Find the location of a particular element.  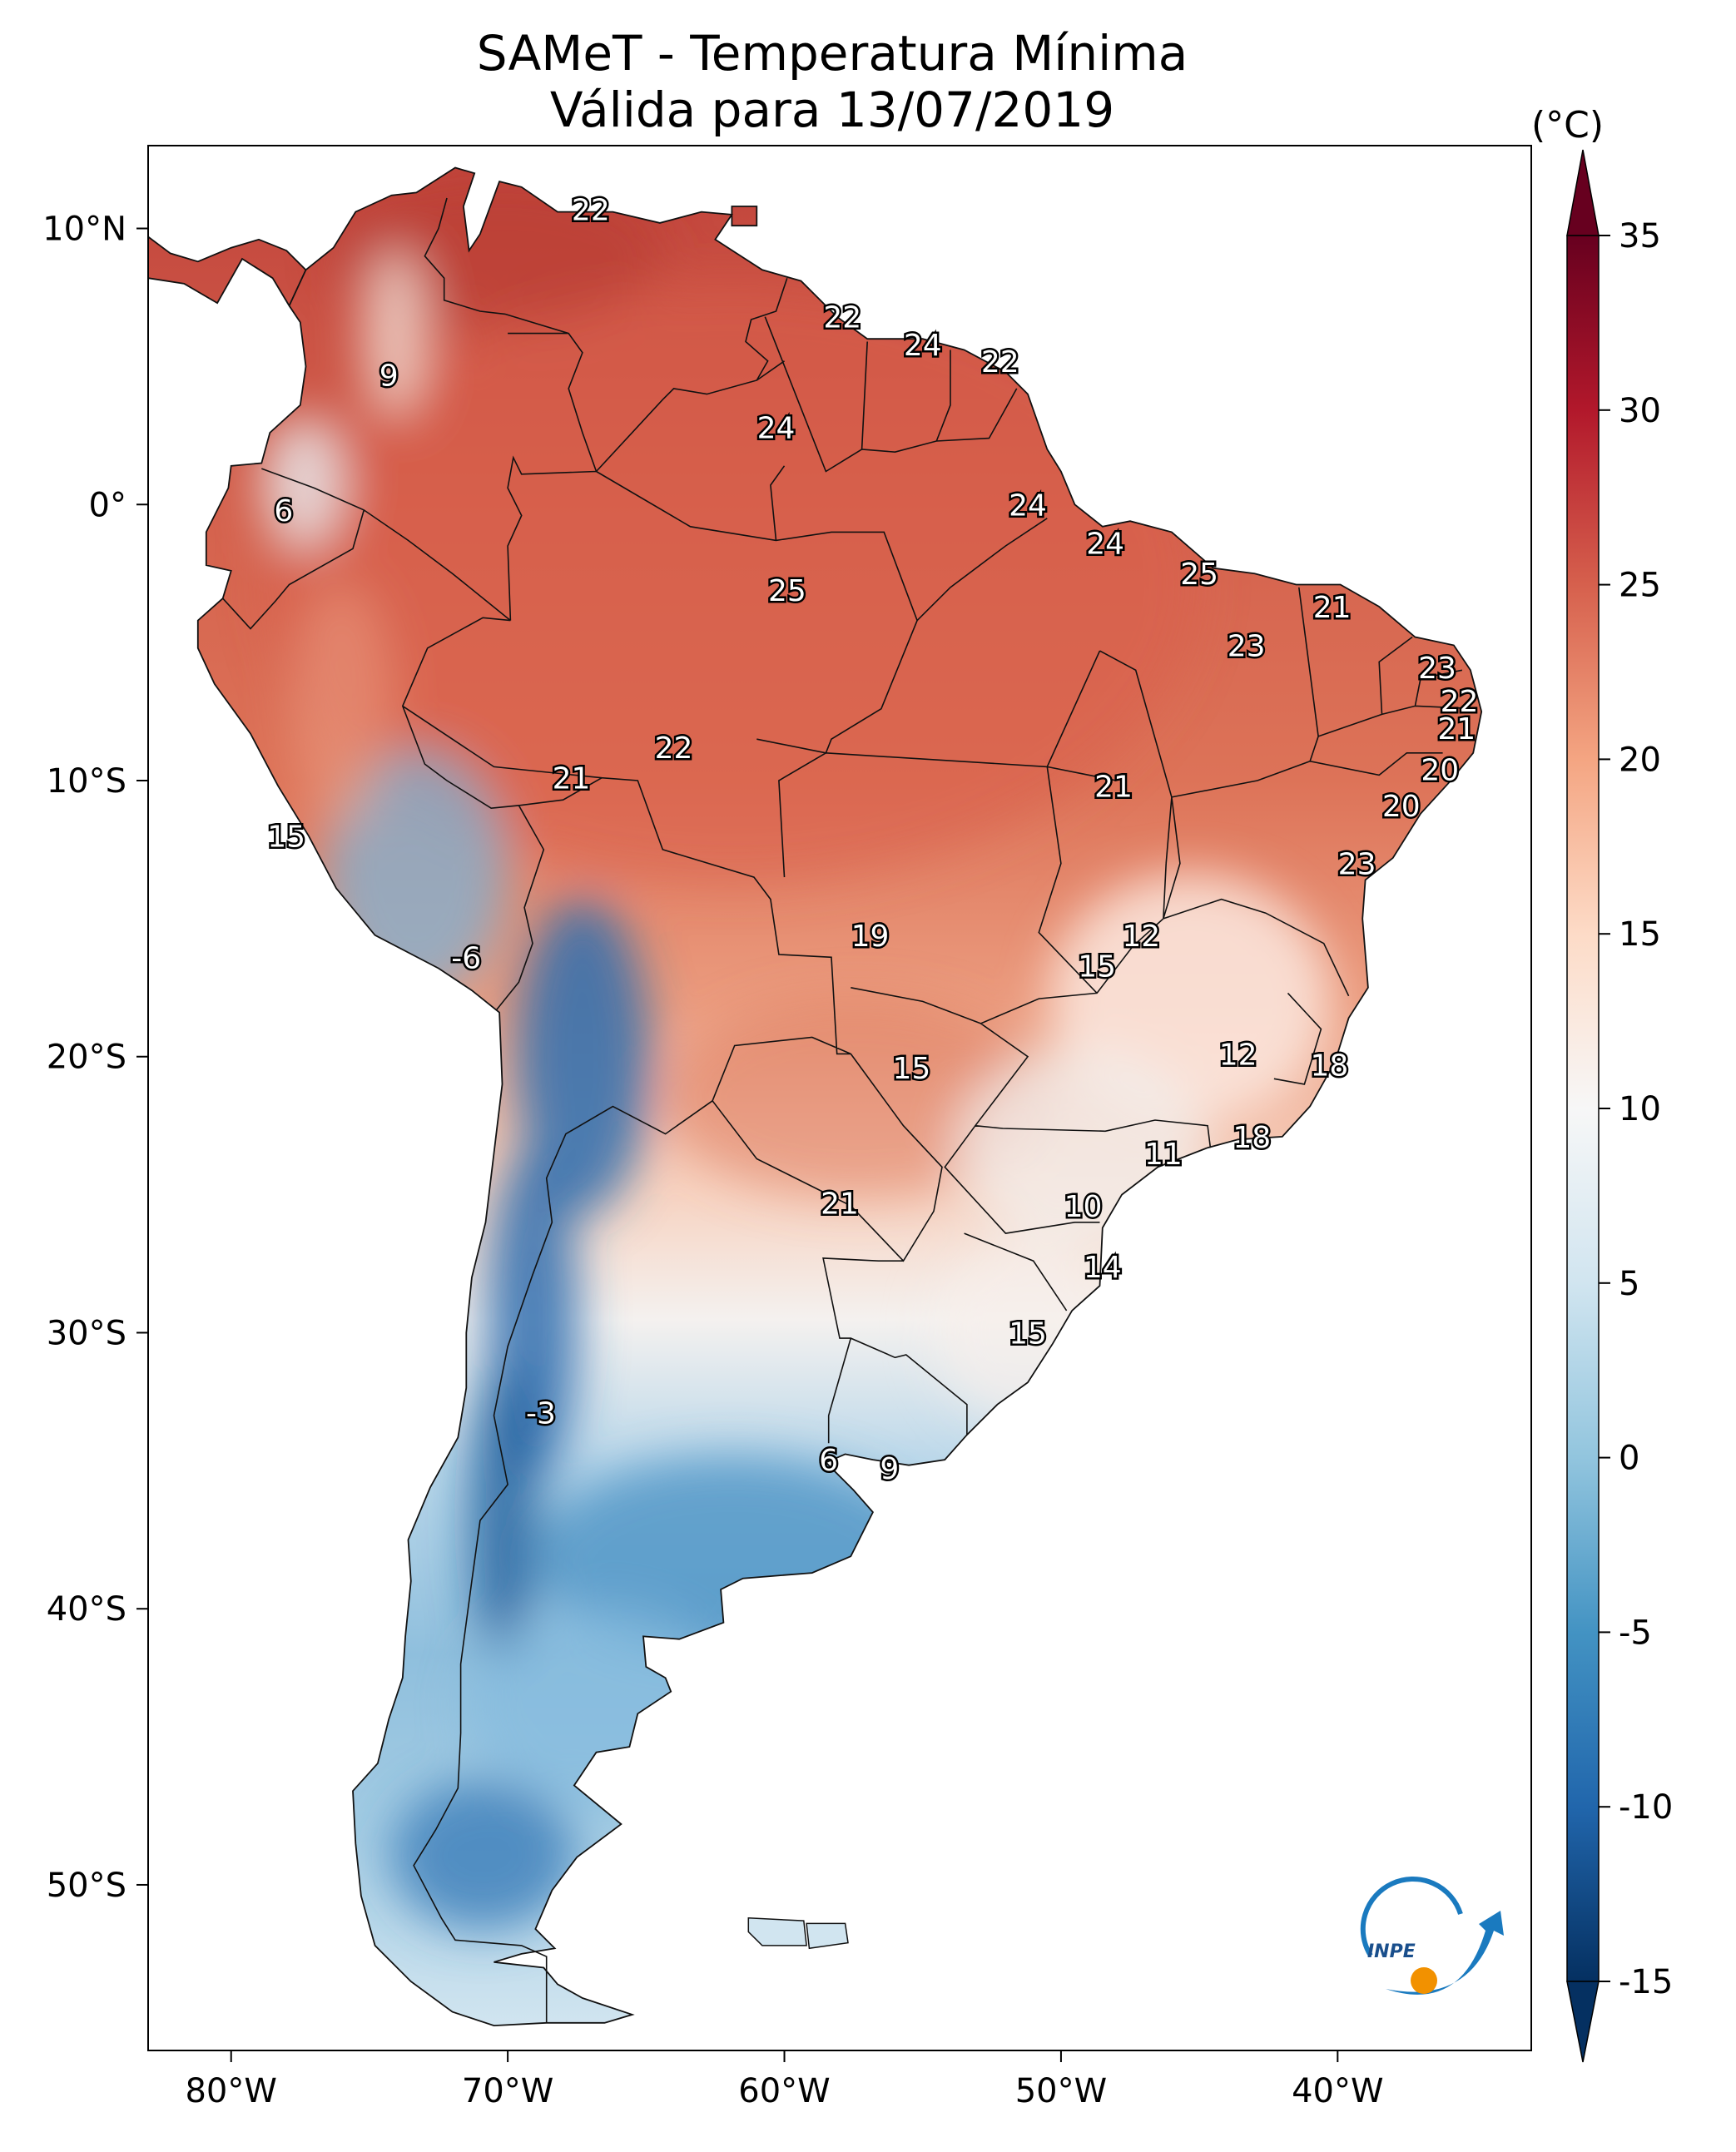

y-tick-label: 30°S is located at coordinates (86, 1333).